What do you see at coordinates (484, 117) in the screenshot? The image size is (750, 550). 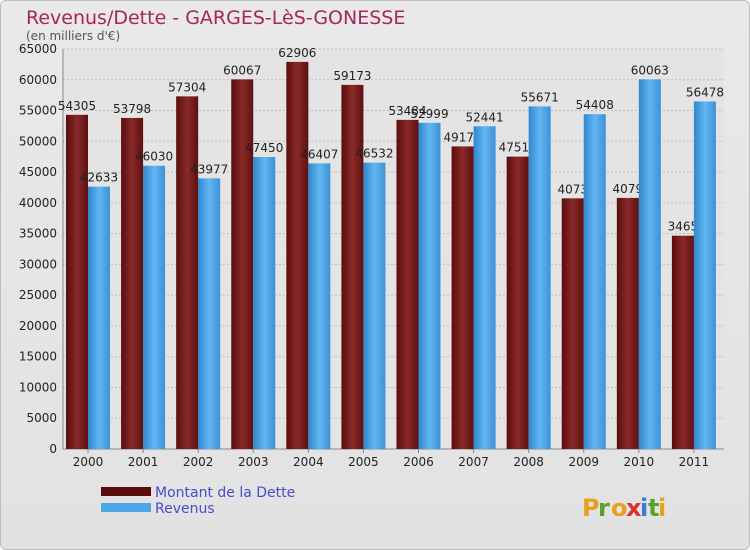 I see `data-label: 52441` at bounding box center [484, 117].